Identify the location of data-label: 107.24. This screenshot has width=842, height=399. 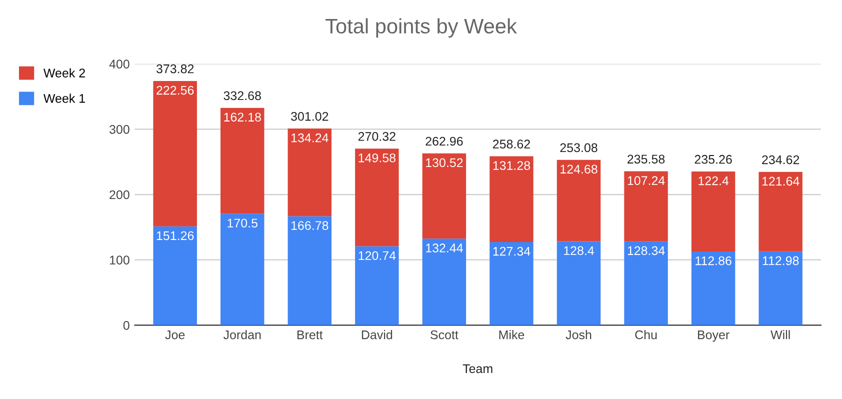
(646, 181).